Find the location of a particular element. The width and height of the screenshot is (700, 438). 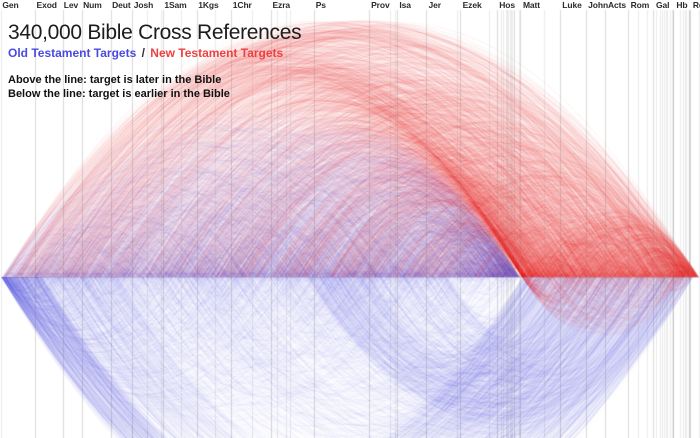

book-label-josh: Josh is located at coordinates (143, 5).